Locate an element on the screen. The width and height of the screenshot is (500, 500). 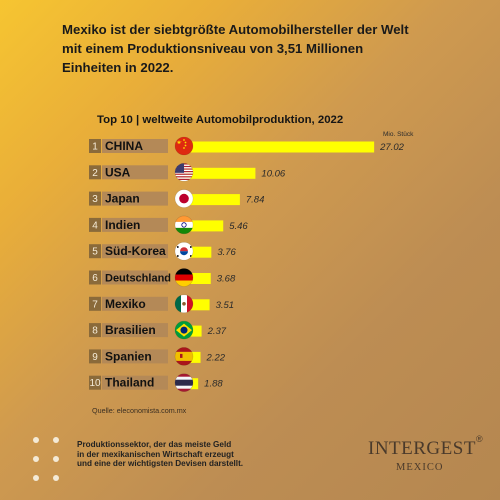
india-flag-icon is located at coordinates (184, 224).